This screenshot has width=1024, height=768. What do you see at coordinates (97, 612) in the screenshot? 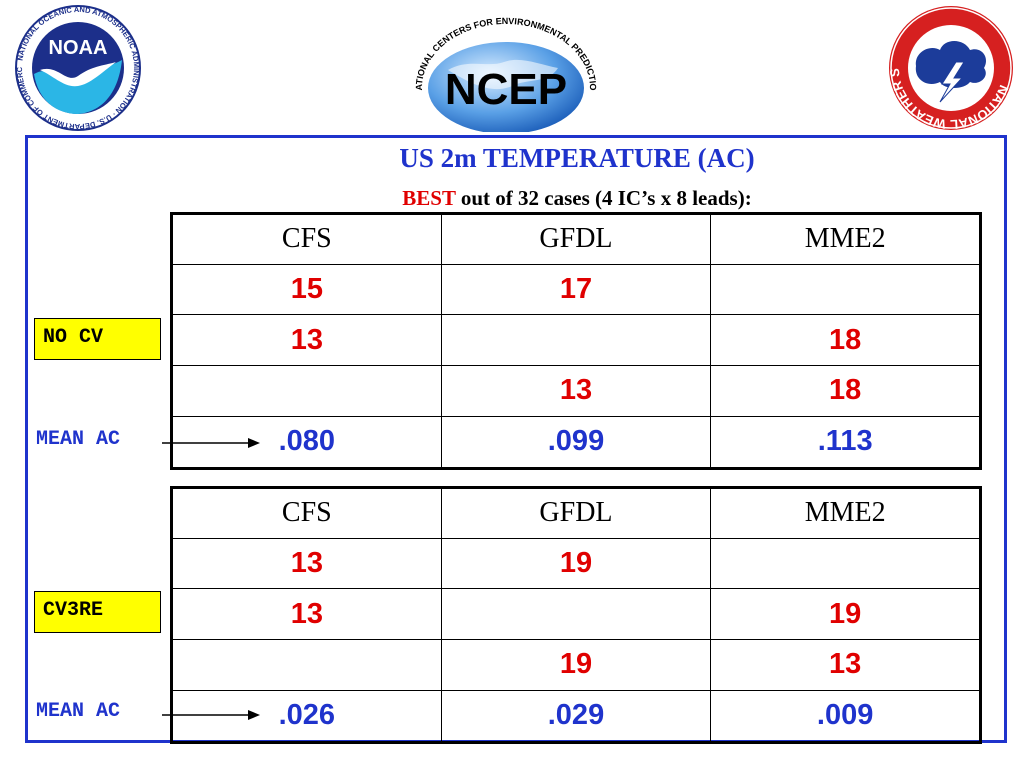
I see `cv3re-tag: CV3RE` at bounding box center [97, 612].